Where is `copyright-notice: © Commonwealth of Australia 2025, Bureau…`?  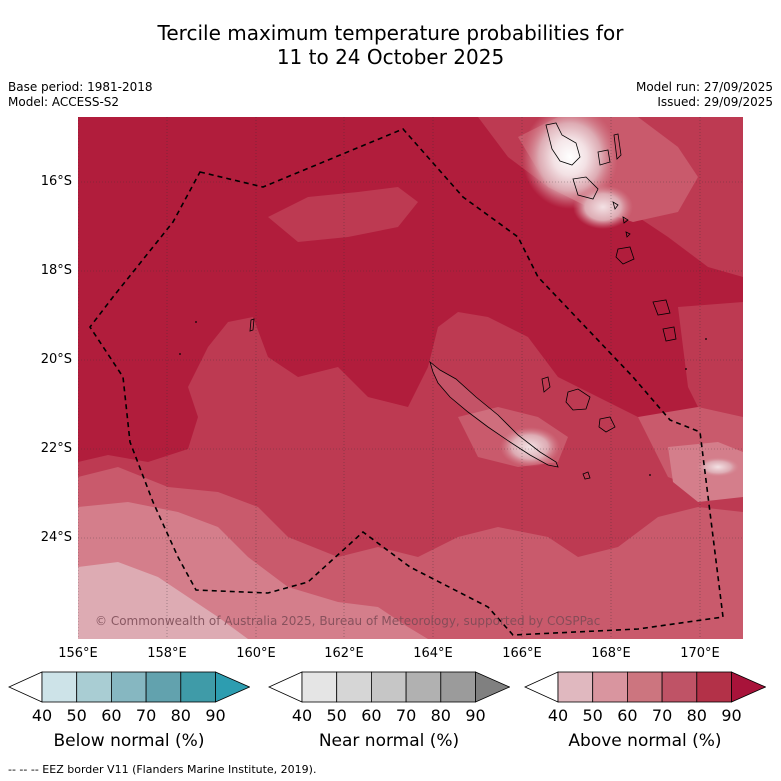
copyright-notice: © Commonwealth of Australia 2025, Bureau… is located at coordinates (348, 621).